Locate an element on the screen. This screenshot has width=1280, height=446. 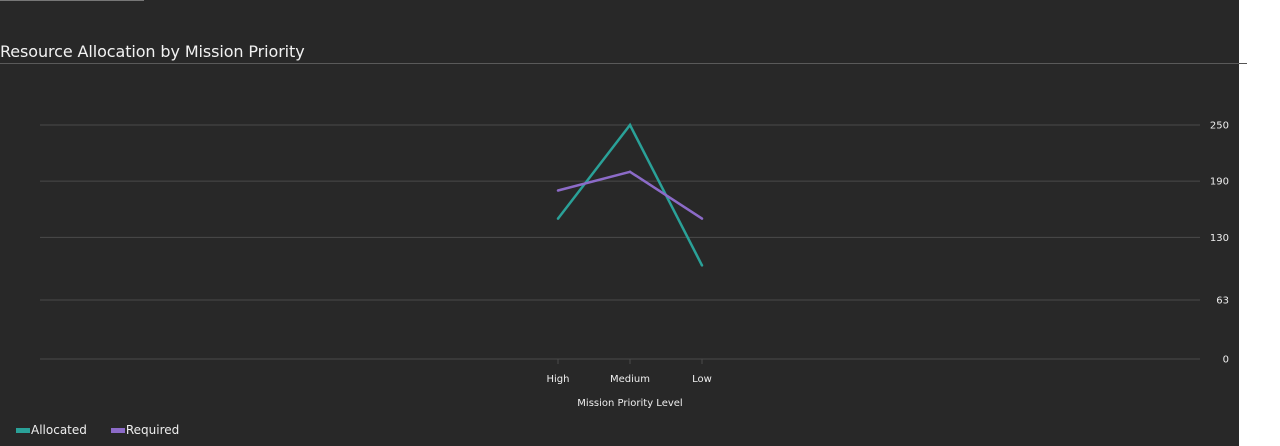
series-line-allocated is located at coordinates (630, 194).